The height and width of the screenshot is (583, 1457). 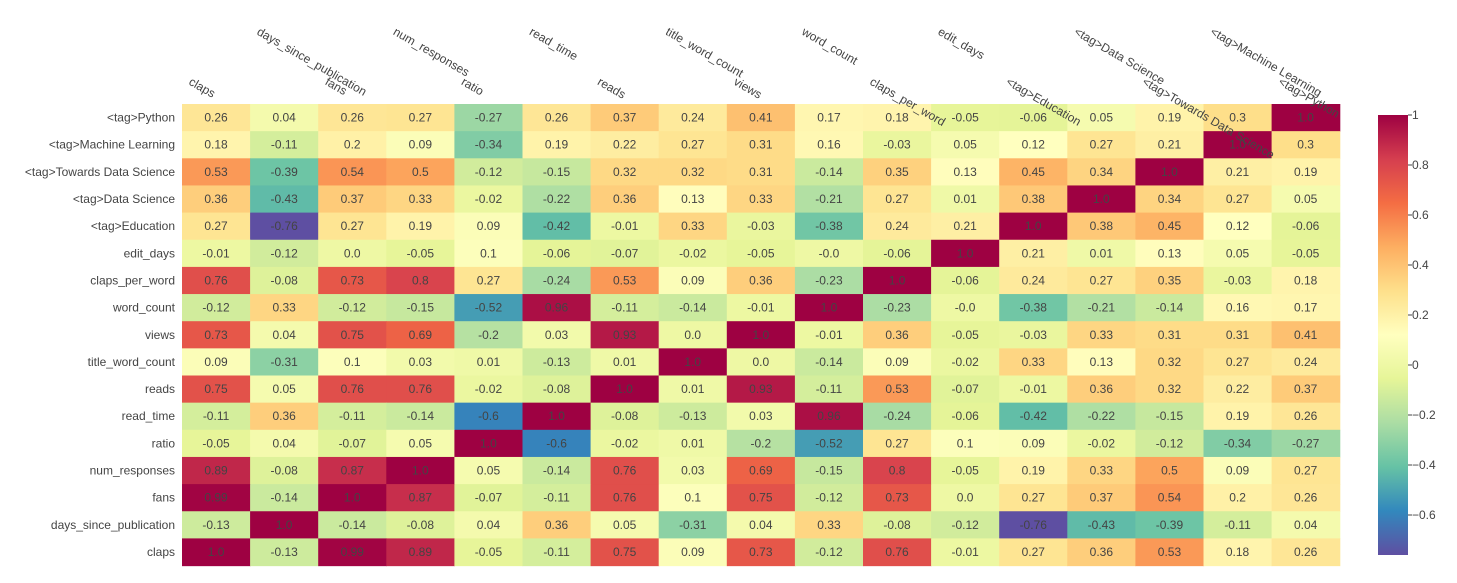 I want to click on colorbar-tick-label: 0, so click(x=1415, y=365).